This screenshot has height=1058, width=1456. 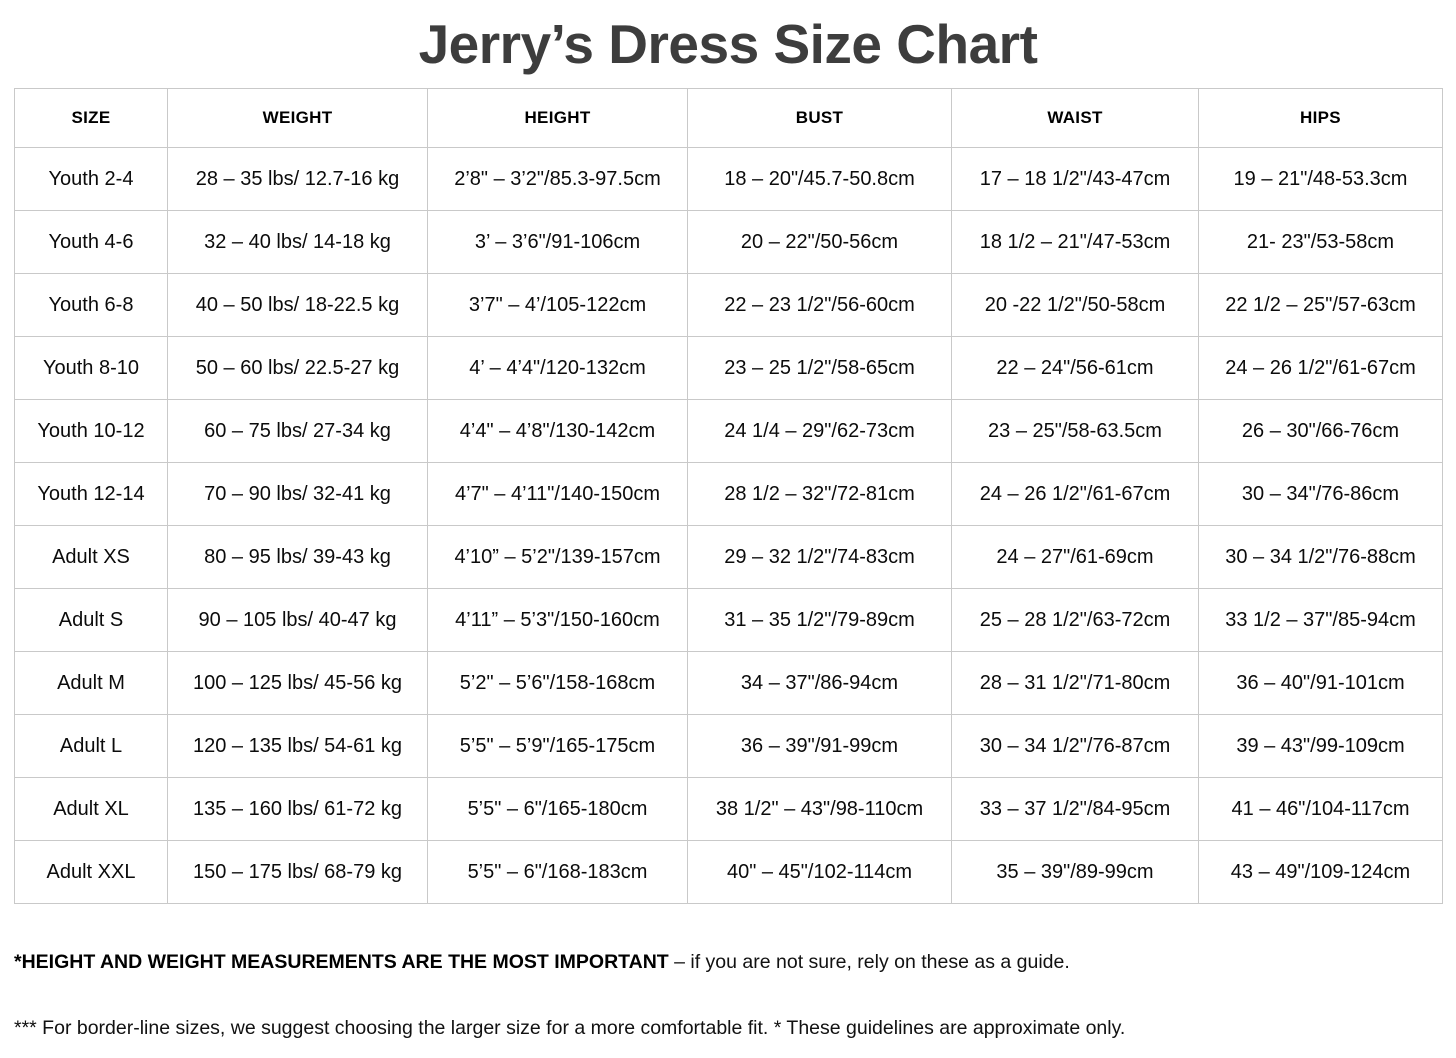 What do you see at coordinates (1075, 620) in the screenshot?
I see `table-cell: 25 – 28 1/2"/63-72cm` at bounding box center [1075, 620].